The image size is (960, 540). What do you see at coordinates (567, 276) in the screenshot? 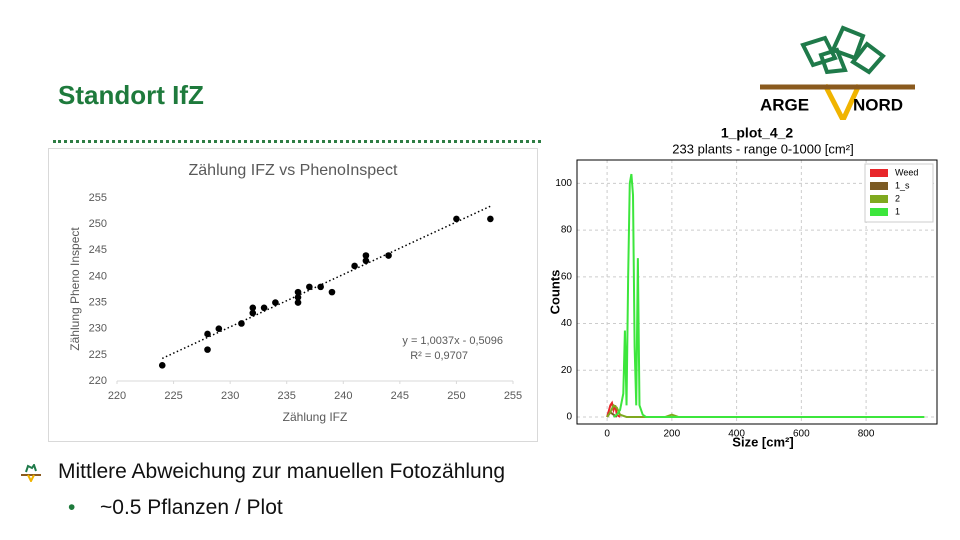
I see `y-tick-label: 60` at bounding box center [567, 276].